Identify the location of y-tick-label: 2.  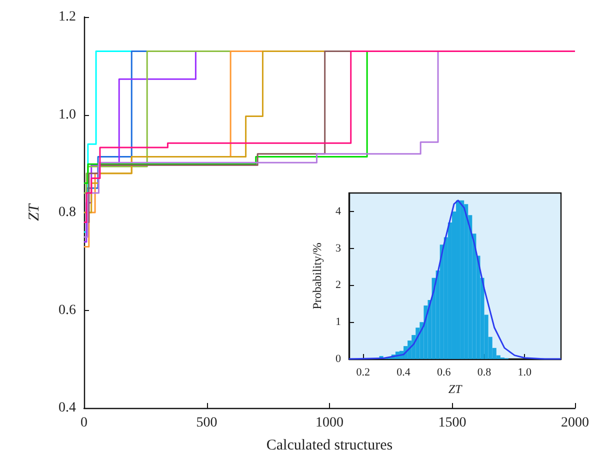
(338, 285).